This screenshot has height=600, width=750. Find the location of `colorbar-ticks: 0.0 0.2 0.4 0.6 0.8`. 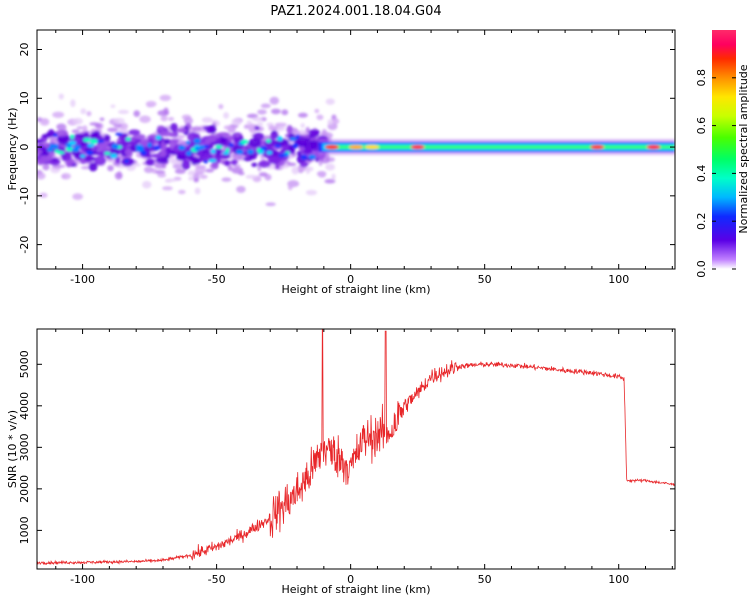

colorbar-ticks: 0.0 0.2 0.4 0.6 0.8 is located at coordinates (715, 173).